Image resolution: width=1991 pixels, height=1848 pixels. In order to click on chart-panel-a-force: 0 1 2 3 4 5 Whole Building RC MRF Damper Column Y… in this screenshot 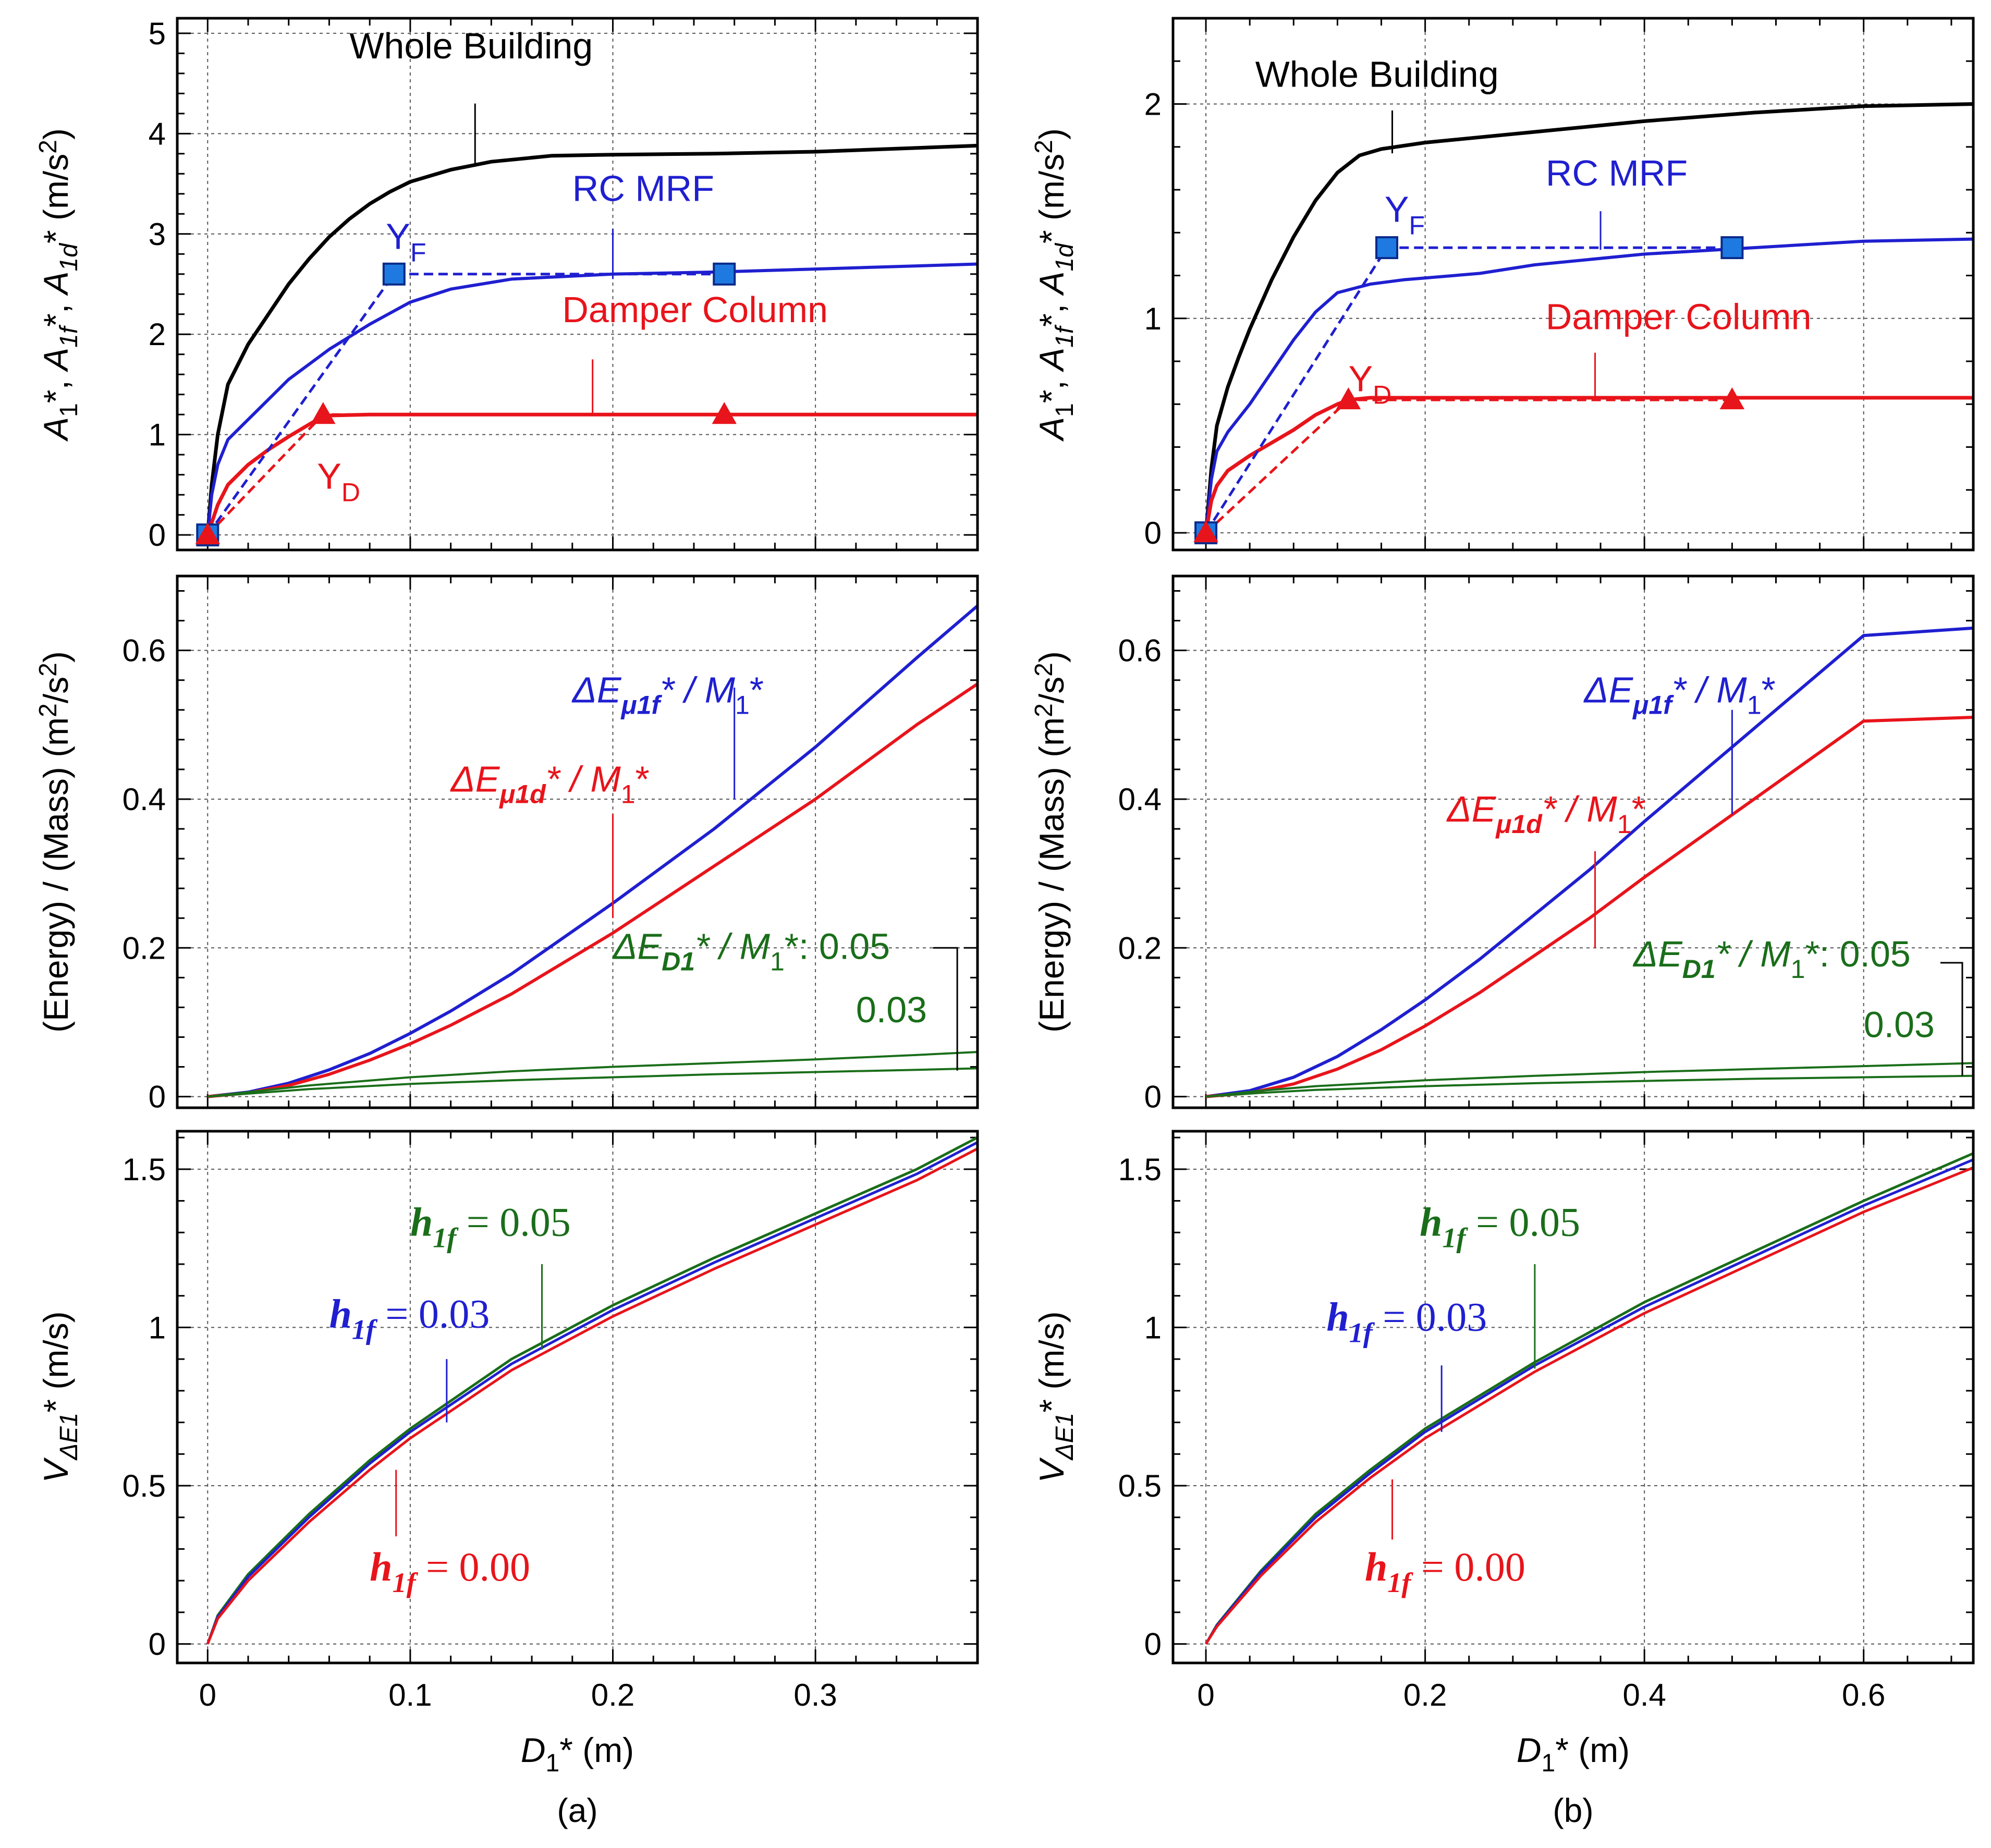, I will do `click(506, 284)`.